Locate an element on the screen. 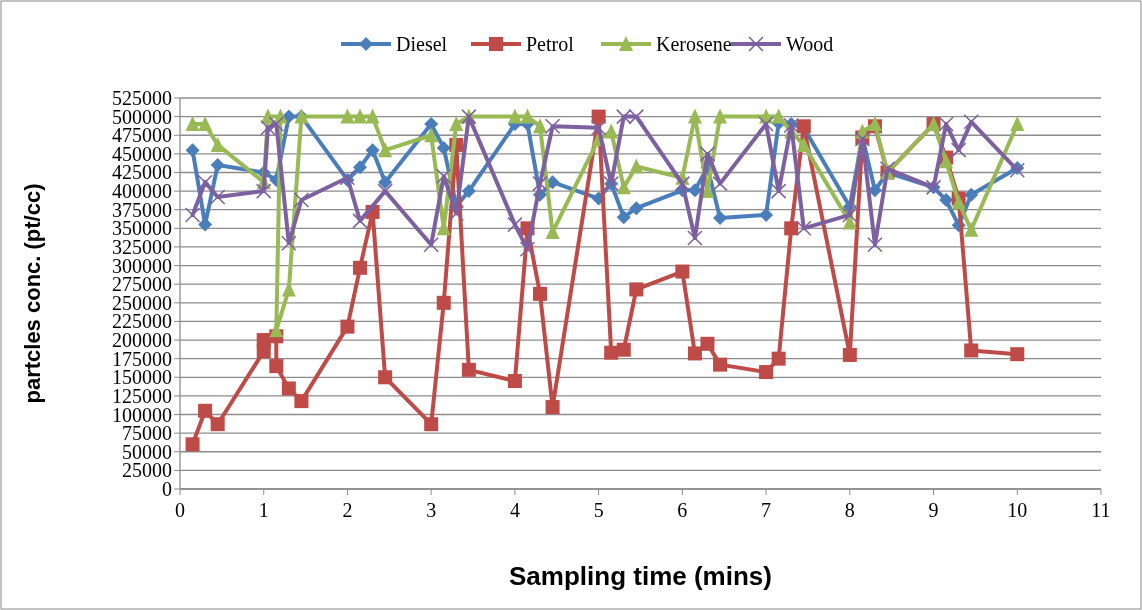  y-axis-title: partcles conc. (pt/cc) is located at coordinates (32, 293).